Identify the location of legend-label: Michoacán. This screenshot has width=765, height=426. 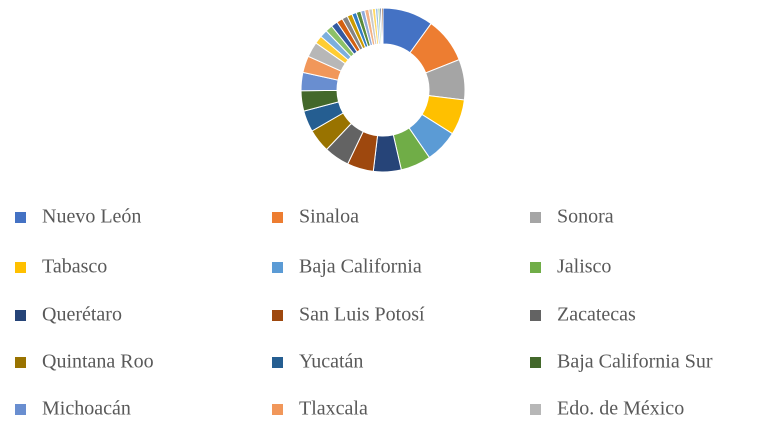
(86, 409).